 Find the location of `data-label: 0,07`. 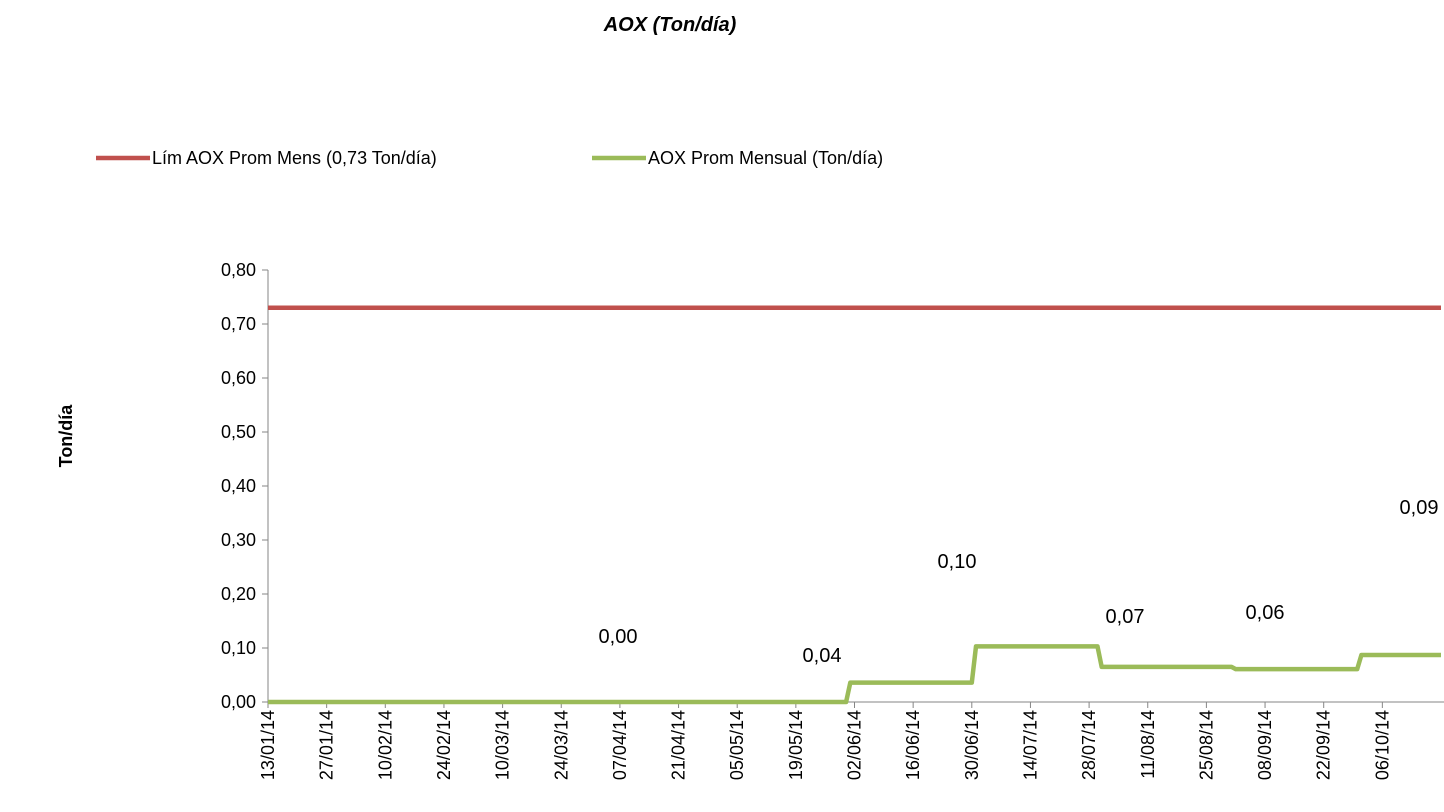

data-label: 0,07 is located at coordinates (1125, 617).